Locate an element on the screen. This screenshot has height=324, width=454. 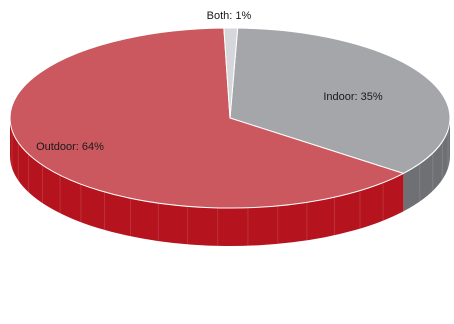
pie-side-indoor is located at coordinates (426, 165).